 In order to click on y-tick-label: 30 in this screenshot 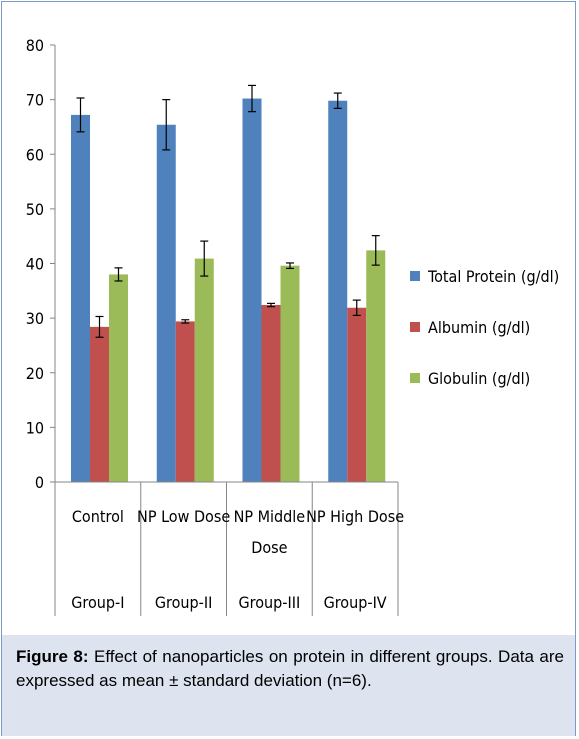, I will do `click(35, 318)`.